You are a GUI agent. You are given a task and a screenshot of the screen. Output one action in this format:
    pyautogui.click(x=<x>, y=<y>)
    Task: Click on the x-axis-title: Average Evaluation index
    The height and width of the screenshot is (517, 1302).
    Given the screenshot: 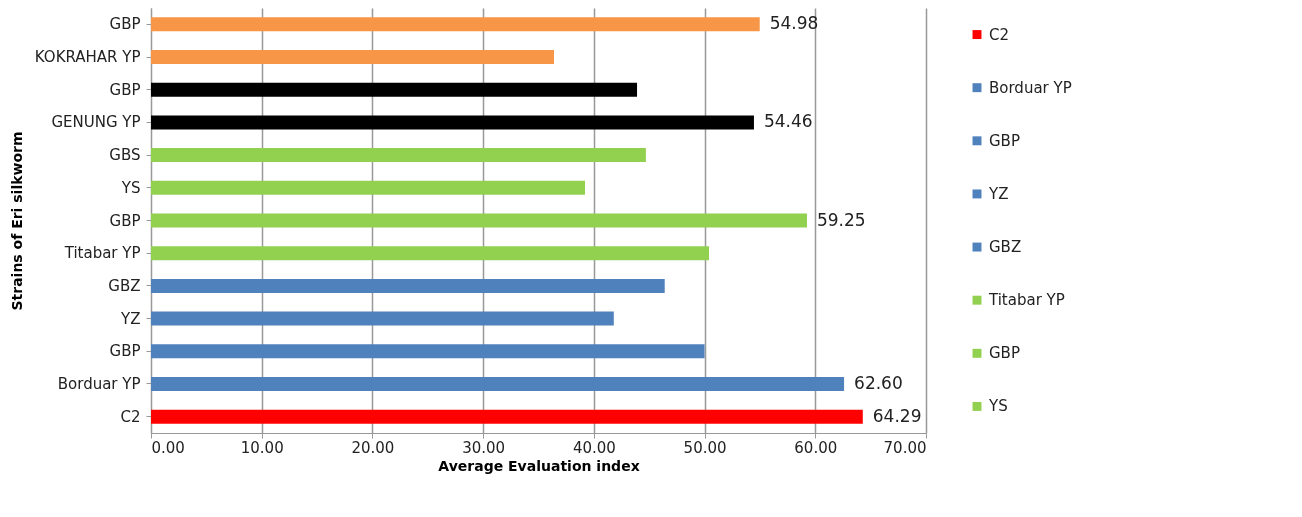 What is the action you would take?
    pyautogui.click(x=539, y=465)
    